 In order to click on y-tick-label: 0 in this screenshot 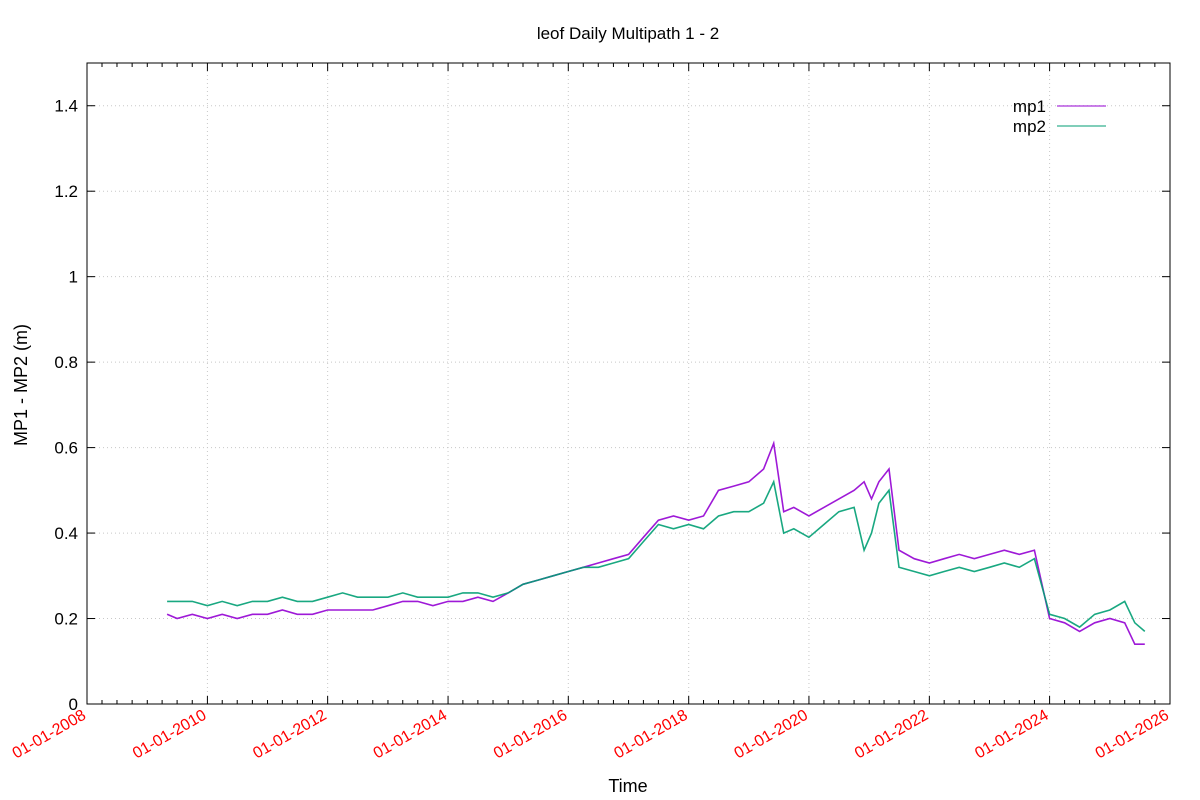, I will do `click(73, 704)`.